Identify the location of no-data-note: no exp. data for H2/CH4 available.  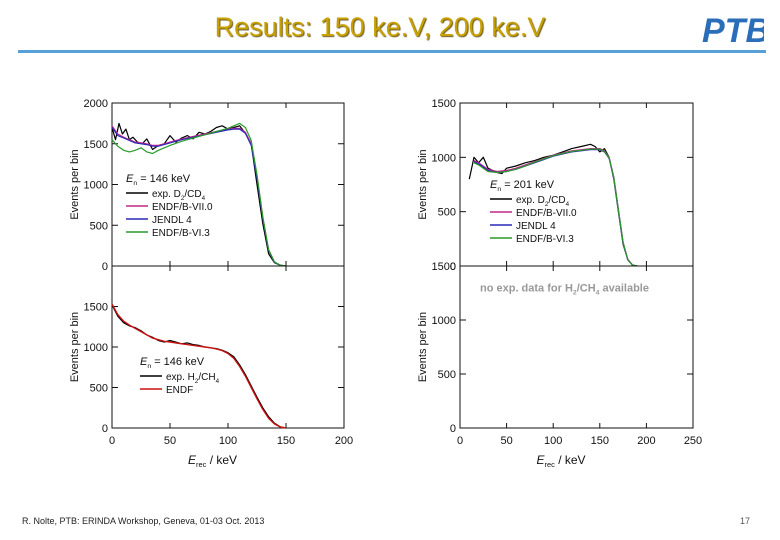
(564, 290).